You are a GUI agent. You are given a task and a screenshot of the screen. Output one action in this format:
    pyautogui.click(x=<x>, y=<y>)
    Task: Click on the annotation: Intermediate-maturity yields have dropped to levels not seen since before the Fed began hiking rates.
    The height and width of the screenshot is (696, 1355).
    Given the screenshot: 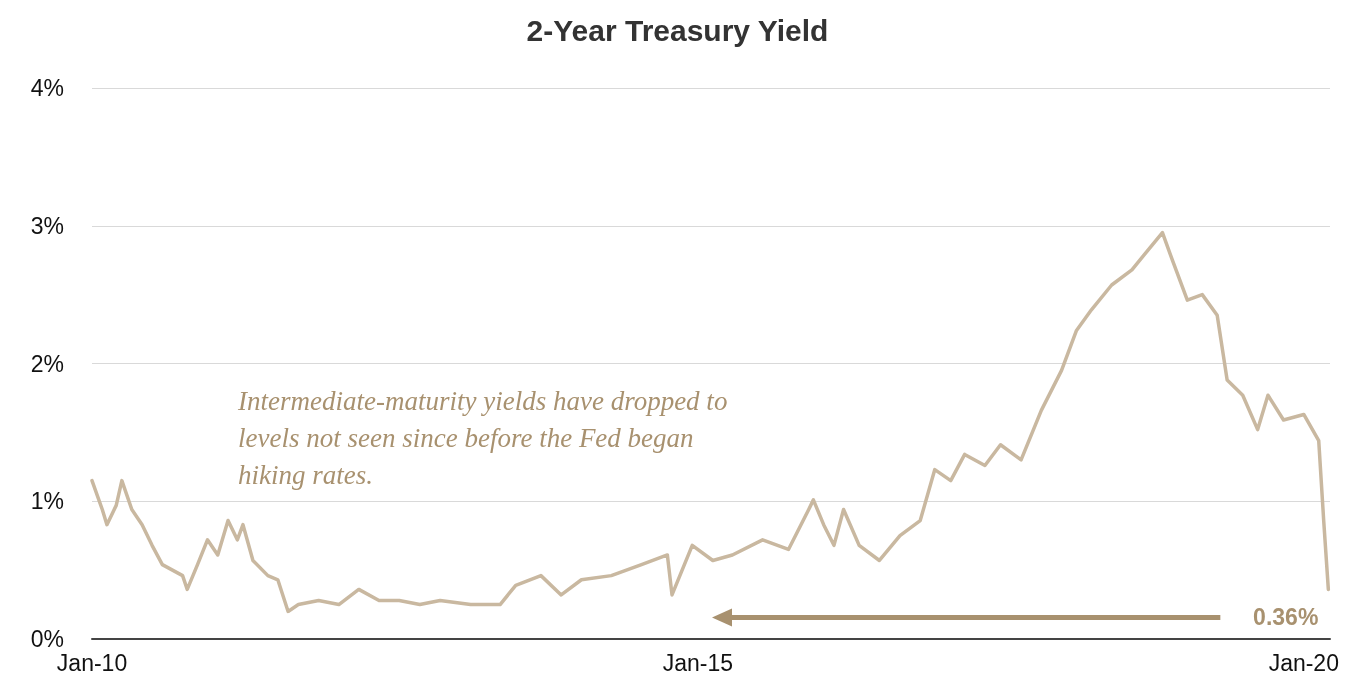 What is the action you would take?
    pyautogui.click(x=486, y=437)
    